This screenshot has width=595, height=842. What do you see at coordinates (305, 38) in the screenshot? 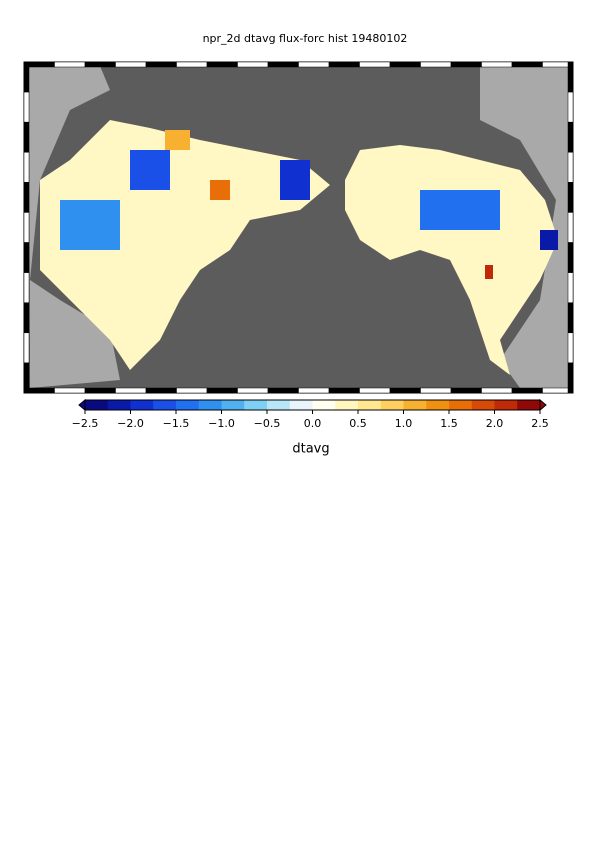
I see `map-title: npr_2d dtavg flux-forc hist 19480102` at bounding box center [305, 38].